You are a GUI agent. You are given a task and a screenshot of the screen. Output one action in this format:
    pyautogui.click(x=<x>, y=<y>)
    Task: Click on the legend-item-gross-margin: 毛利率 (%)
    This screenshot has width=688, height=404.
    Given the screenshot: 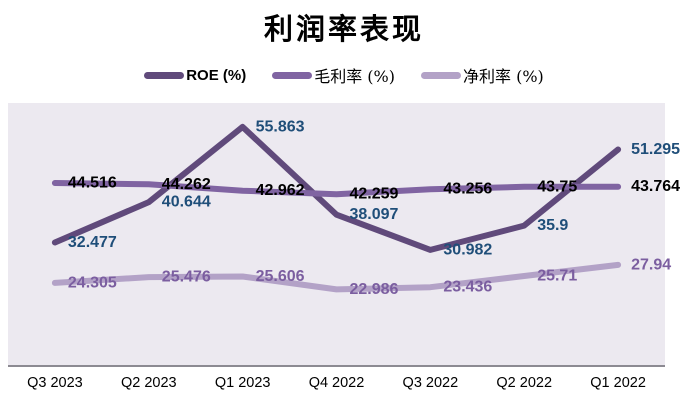 What is the action you would take?
    pyautogui.click(x=333, y=75)
    